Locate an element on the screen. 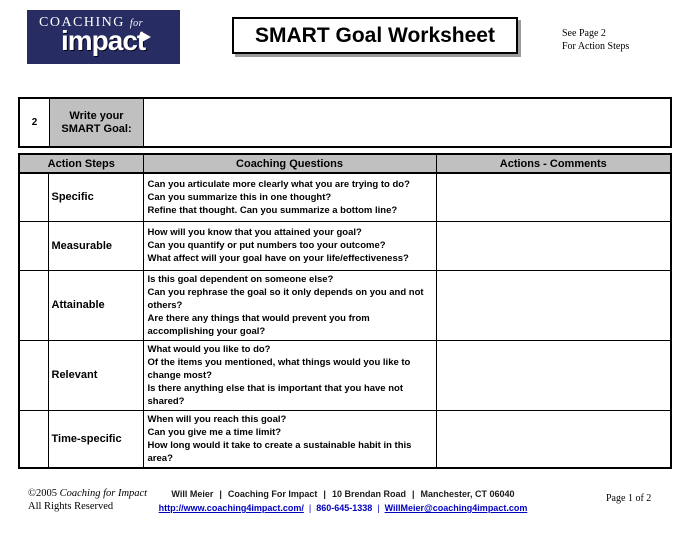 The image size is (686, 534). phone-number: 860-645-1338 is located at coordinates (344, 508).